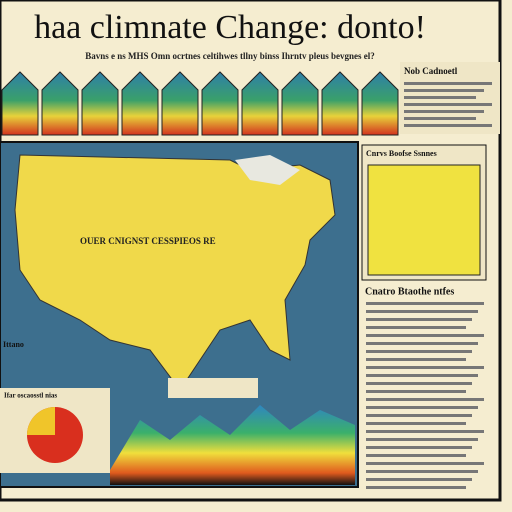 This screenshot has width=512, height=512. I want to click on map-side-label: Ittano, so click(13, 344).